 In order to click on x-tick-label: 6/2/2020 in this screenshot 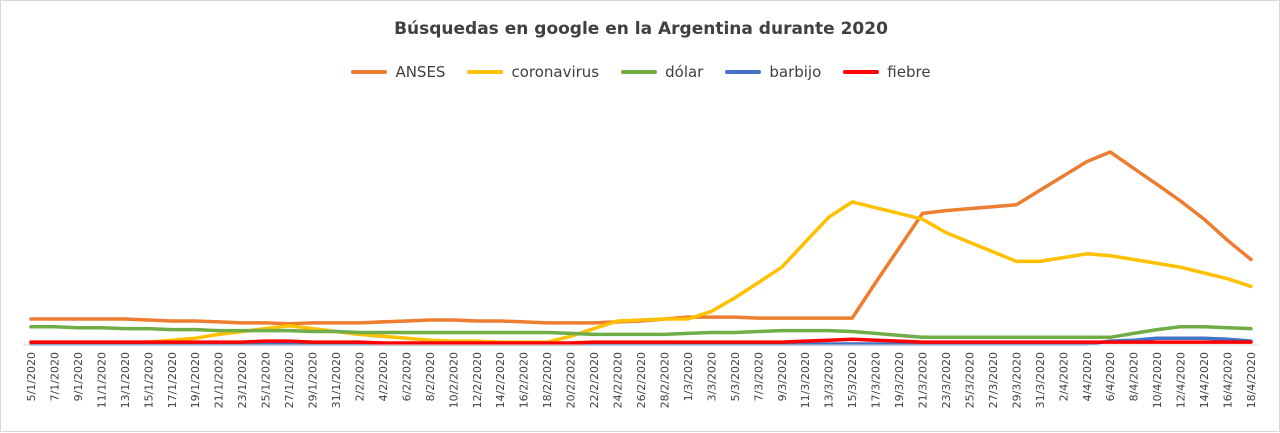, I will do `click(406, 376)`.